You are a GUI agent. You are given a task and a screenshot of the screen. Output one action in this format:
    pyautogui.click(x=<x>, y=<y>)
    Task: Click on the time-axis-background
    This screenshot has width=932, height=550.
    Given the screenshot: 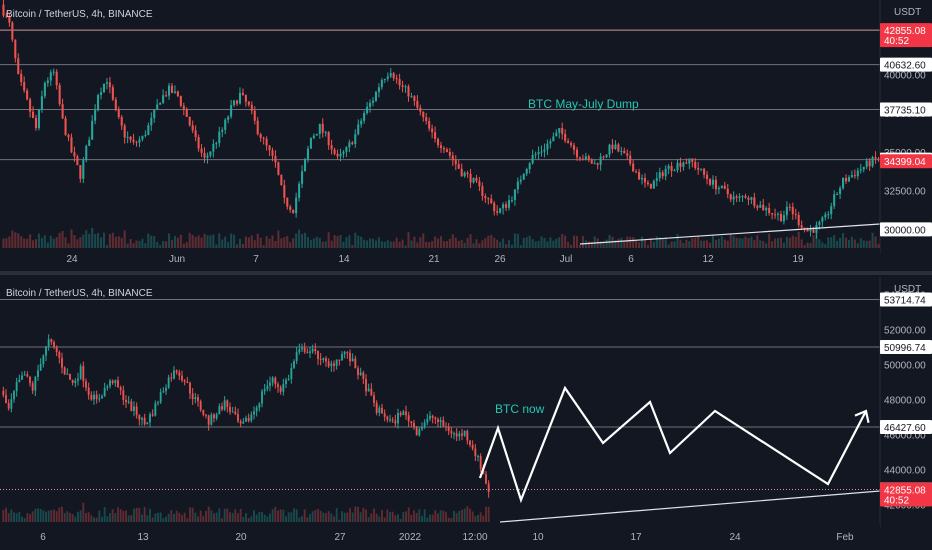 What is the action you would take?
    pyautogui.click(x=440, y=536)
    